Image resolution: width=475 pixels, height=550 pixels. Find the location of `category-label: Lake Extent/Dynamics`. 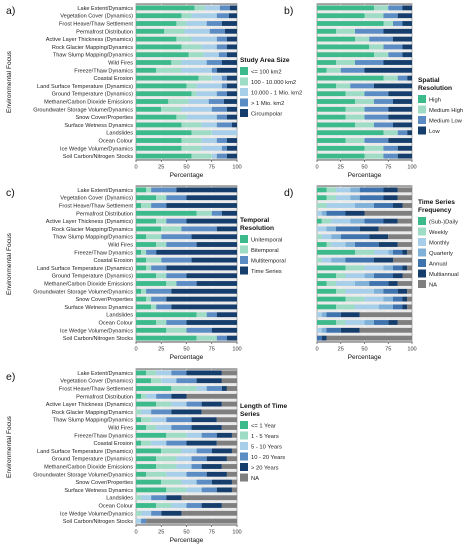

category-label: Lake Extent/Dynamics is located at coordinates (105, 191).